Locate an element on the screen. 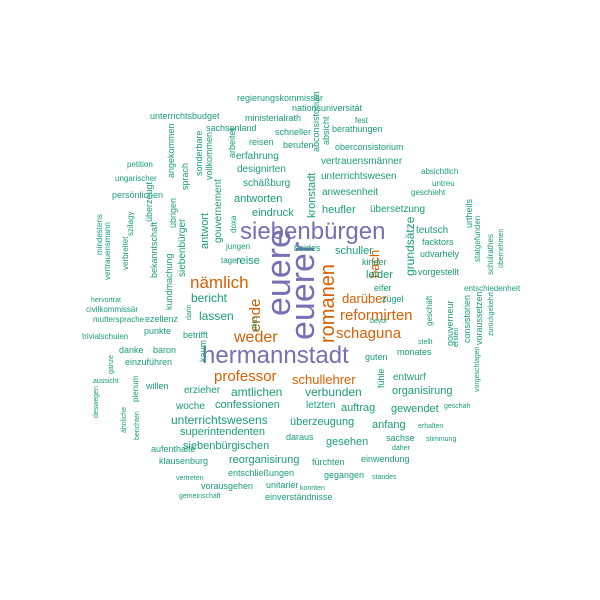  word-confessionen: confessionen is located at coordinates (247, 405).